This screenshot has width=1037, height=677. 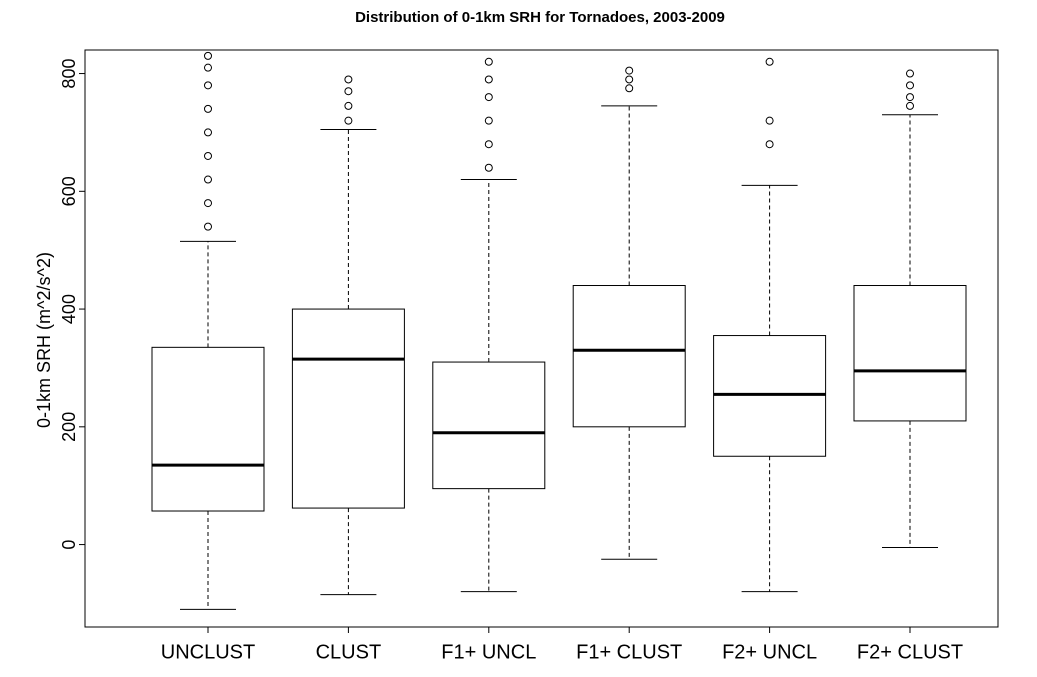 What do you see at coordinates (769, 652) in the screenshot?
I see `x-tick-label: F2+ UNCL` at bounding box center [769, 652].